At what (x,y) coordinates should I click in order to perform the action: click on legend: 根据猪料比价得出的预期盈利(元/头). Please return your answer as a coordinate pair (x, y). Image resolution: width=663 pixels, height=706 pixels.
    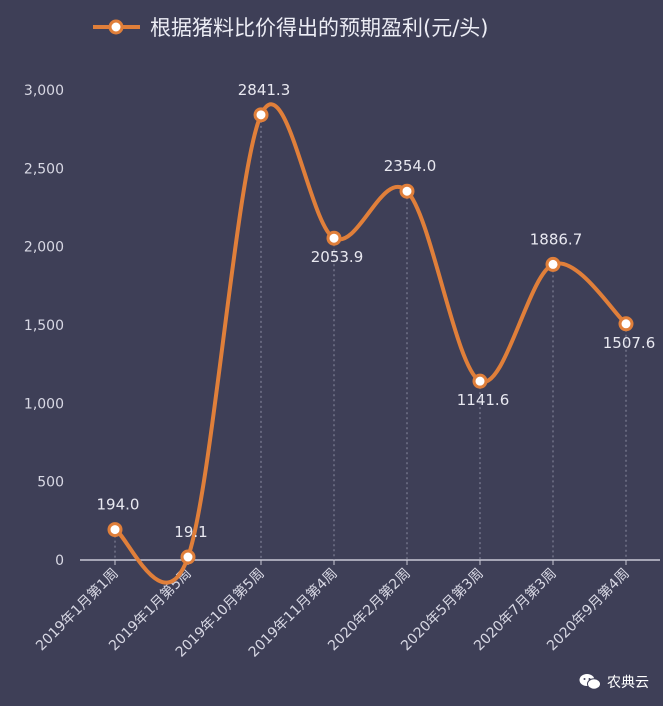
    Looking at the image, I should click on (290, 28).